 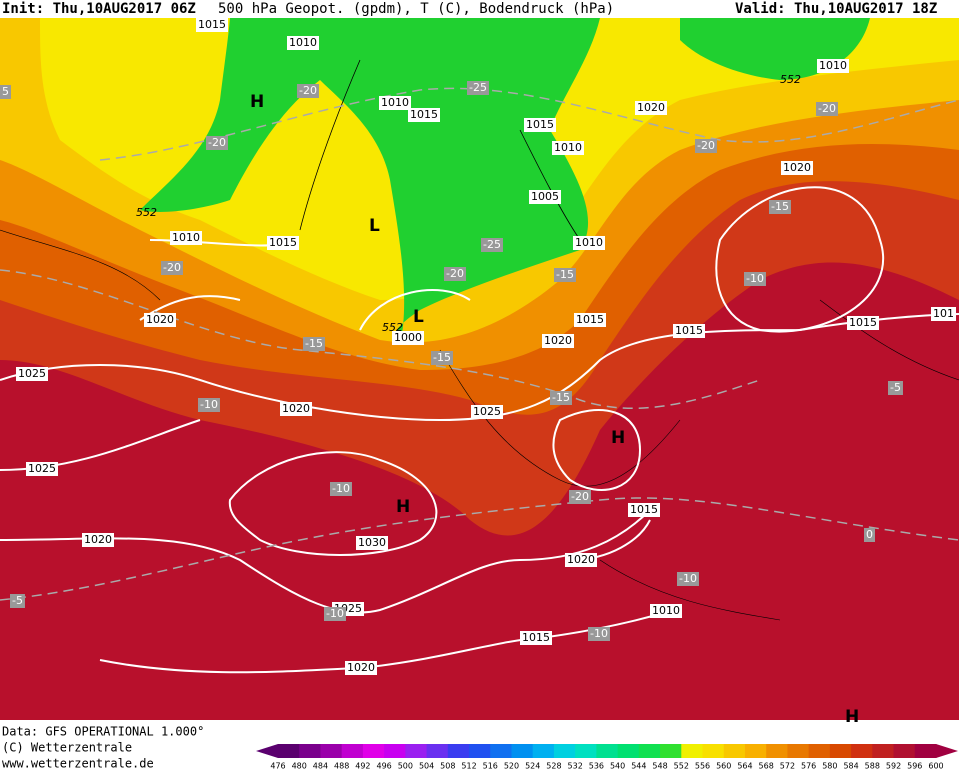 What do you see at coordinates (836, 9) in the screenshot?
I see `valid-time: Valid: Thu,10AUG2017 18Z` at bounding box center [836, 9].